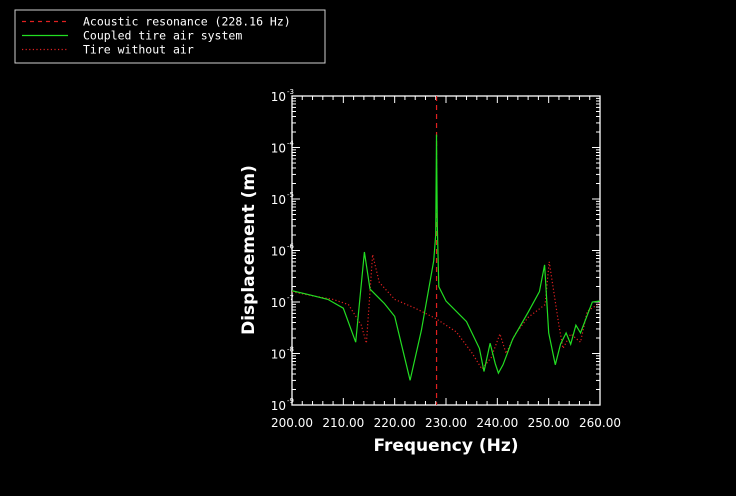  What do you see at coordinates (445, 446) in the screenshot?
I see `x-axis-title: Frequency (Hz)` at bounding box center [445, 446].